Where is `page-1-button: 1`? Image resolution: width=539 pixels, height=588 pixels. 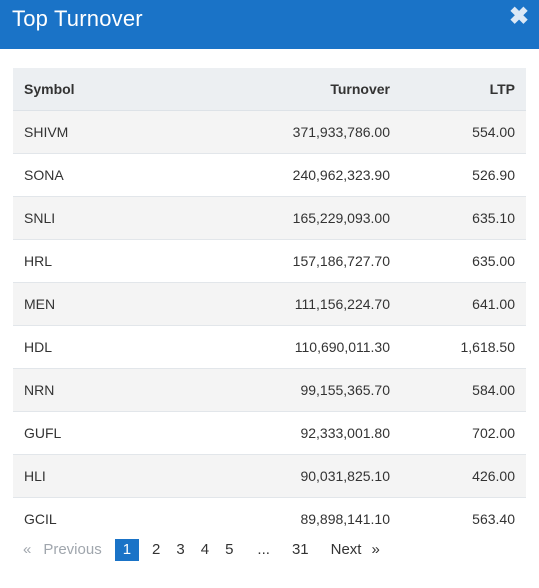
page-1-button: 1 is located at coordinates (127, 550).